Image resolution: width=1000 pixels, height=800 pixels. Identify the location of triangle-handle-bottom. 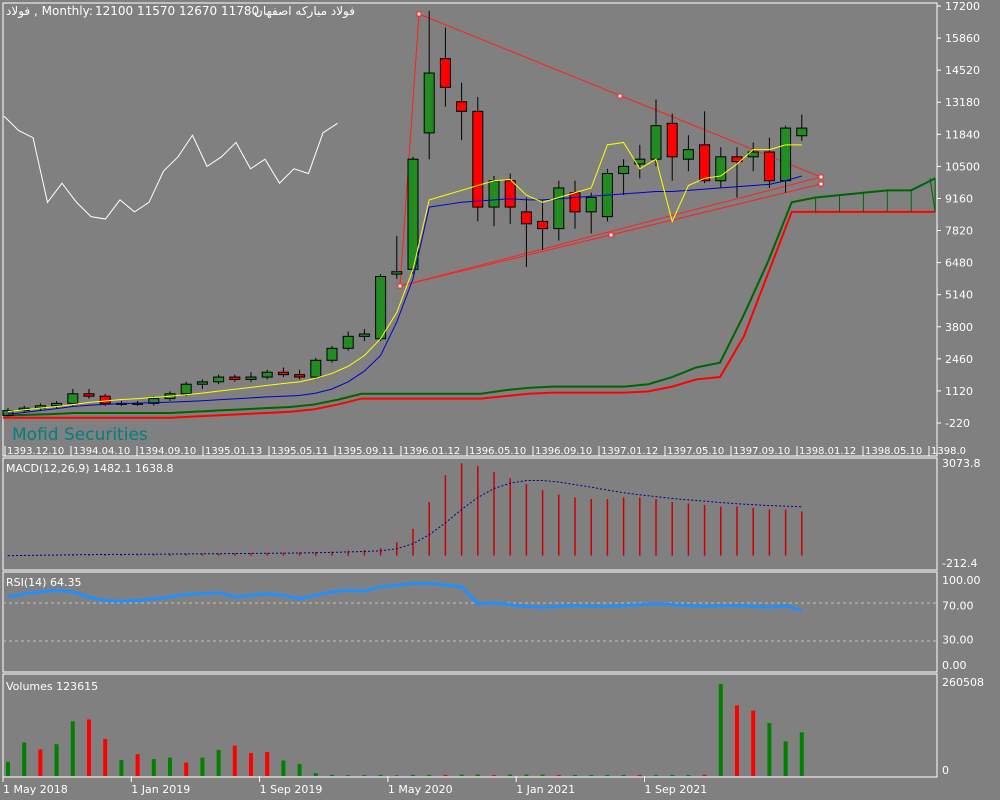
(400, 286).